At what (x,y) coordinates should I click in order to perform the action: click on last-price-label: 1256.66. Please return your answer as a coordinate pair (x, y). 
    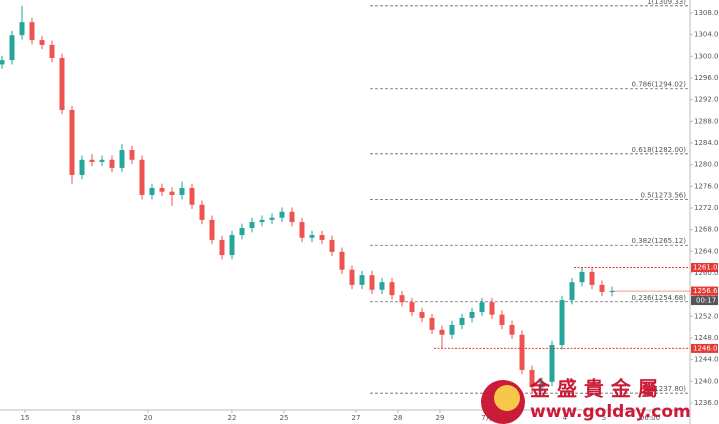
    Looking at the image, I should click on (706, 291).